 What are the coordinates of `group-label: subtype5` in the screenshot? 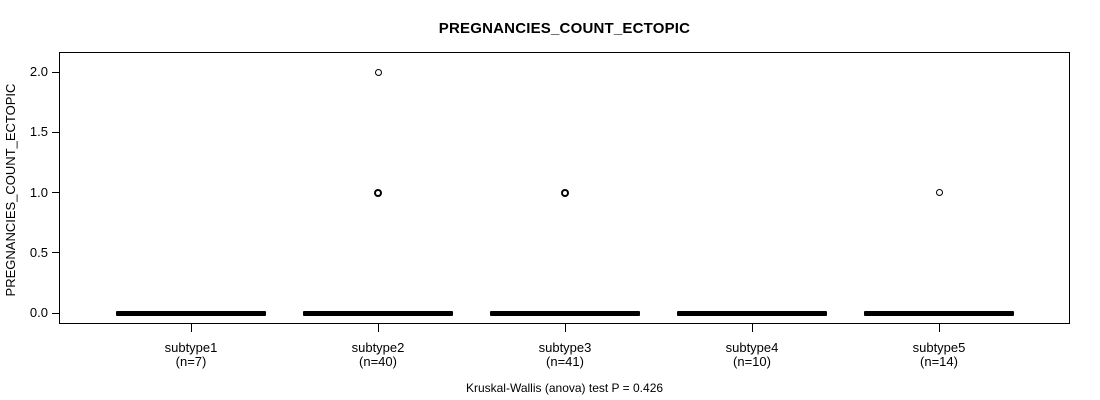 It's located at (939, 347).